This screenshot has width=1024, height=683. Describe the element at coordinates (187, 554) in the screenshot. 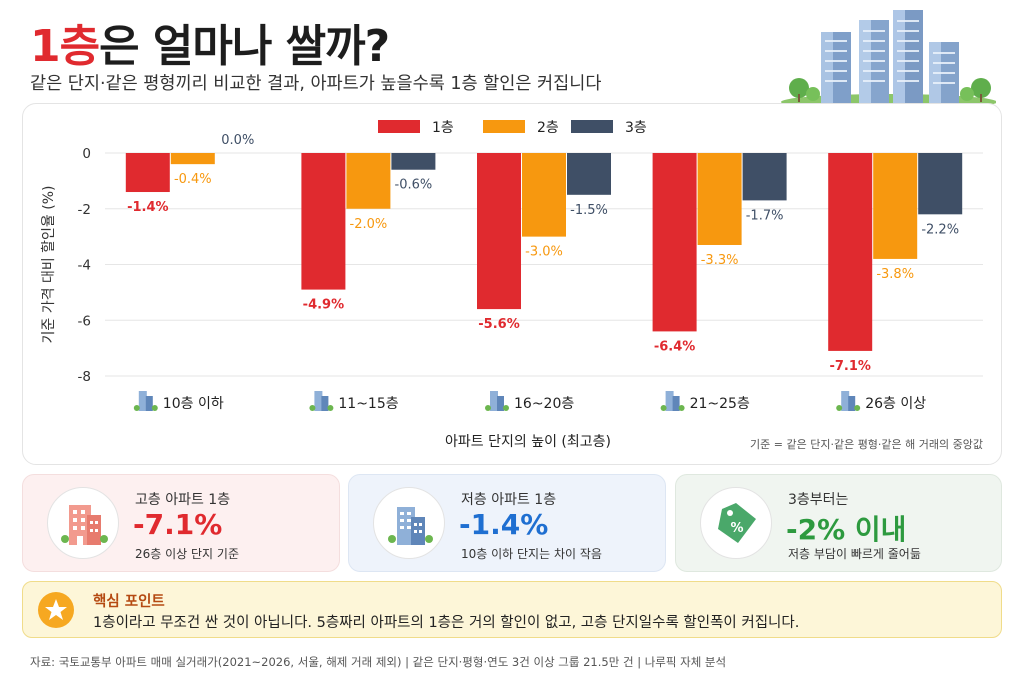

I see `card-subtitle: 26층 이상 단지 기준` at that location.